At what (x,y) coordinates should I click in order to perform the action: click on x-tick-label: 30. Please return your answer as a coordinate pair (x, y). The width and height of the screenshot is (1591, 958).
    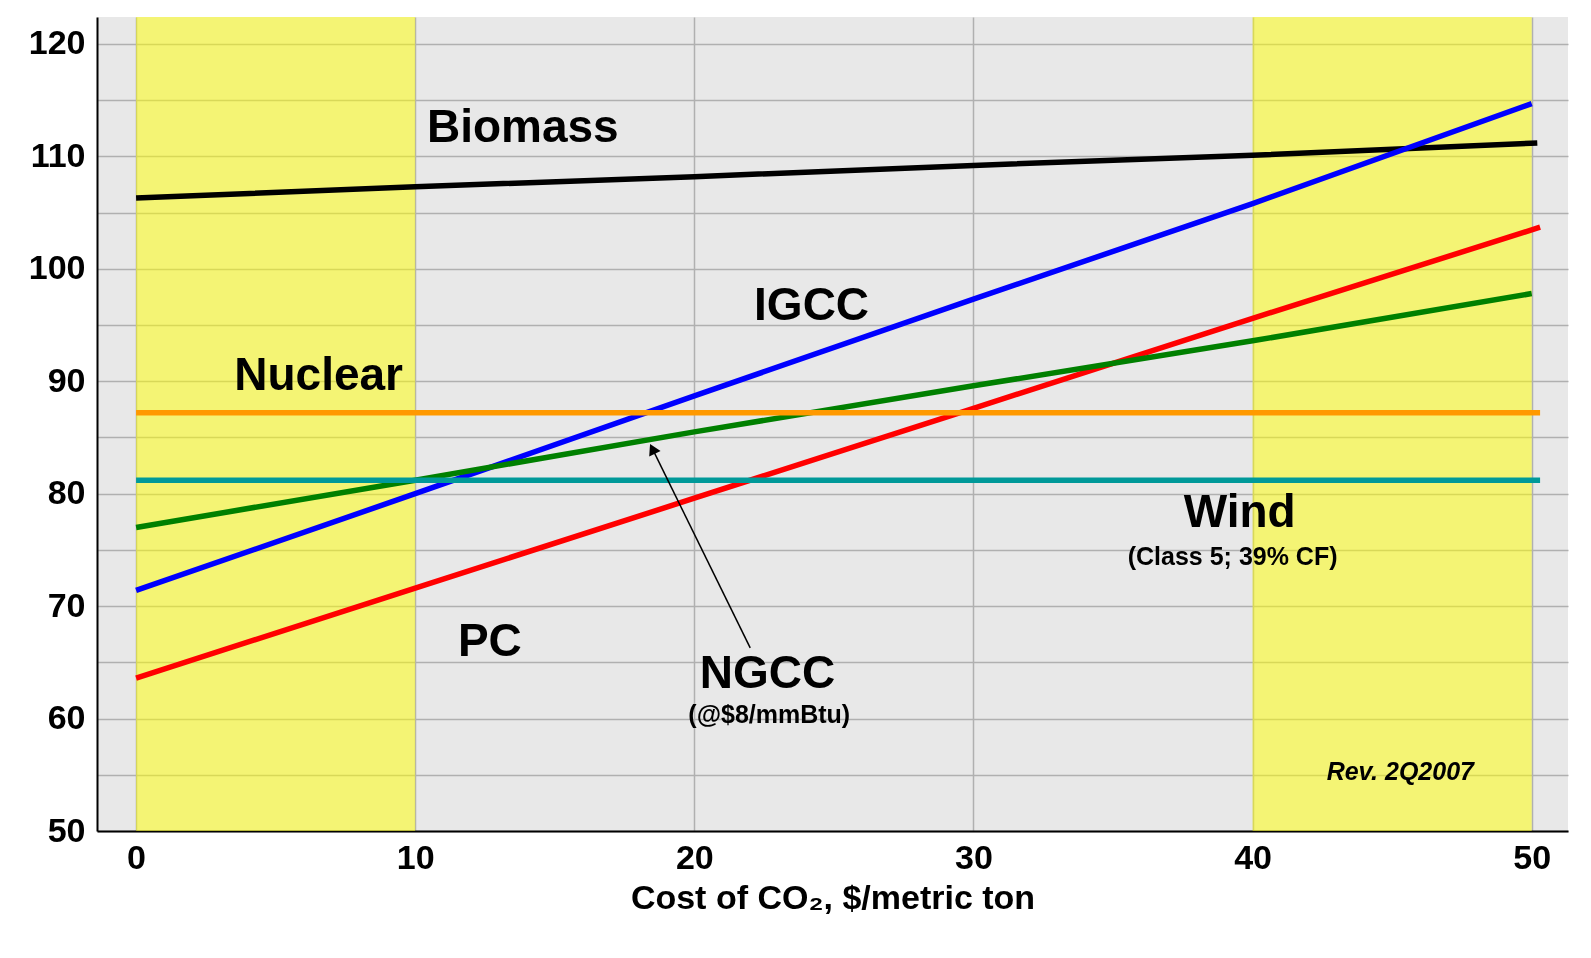
    Looking at the image, I should click on (974, 856).